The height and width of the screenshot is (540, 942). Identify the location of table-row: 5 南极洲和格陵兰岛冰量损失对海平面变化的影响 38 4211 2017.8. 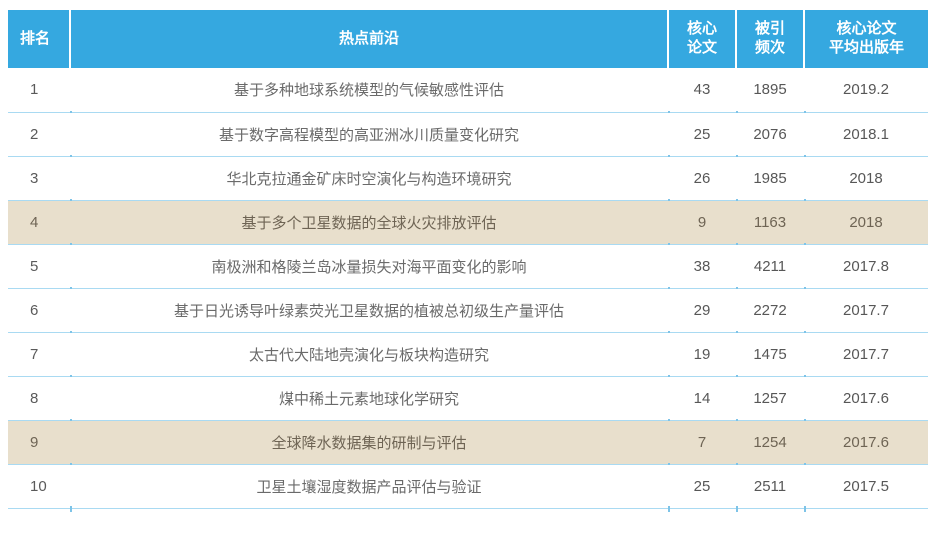
(468, 267).